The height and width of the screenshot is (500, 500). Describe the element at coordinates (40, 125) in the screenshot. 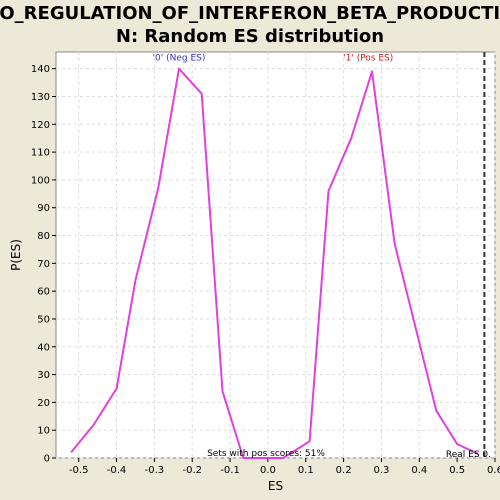

I see `y-tick-label-12: 120` at that location.